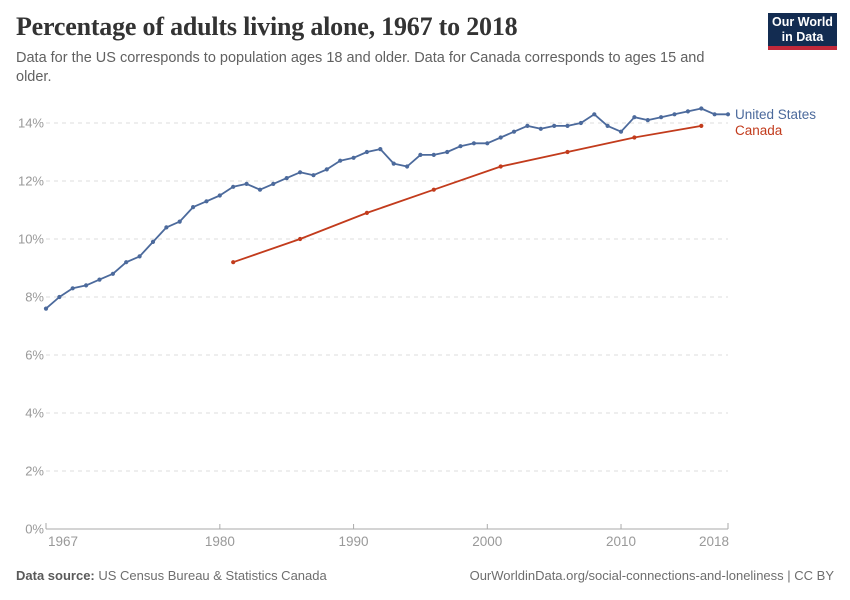 This screenshot has width=850, height=600. What do you see at coordinates (34, 355) in the screenshot?
I see `svg-text: 6%` at bounding box center [34, 355].